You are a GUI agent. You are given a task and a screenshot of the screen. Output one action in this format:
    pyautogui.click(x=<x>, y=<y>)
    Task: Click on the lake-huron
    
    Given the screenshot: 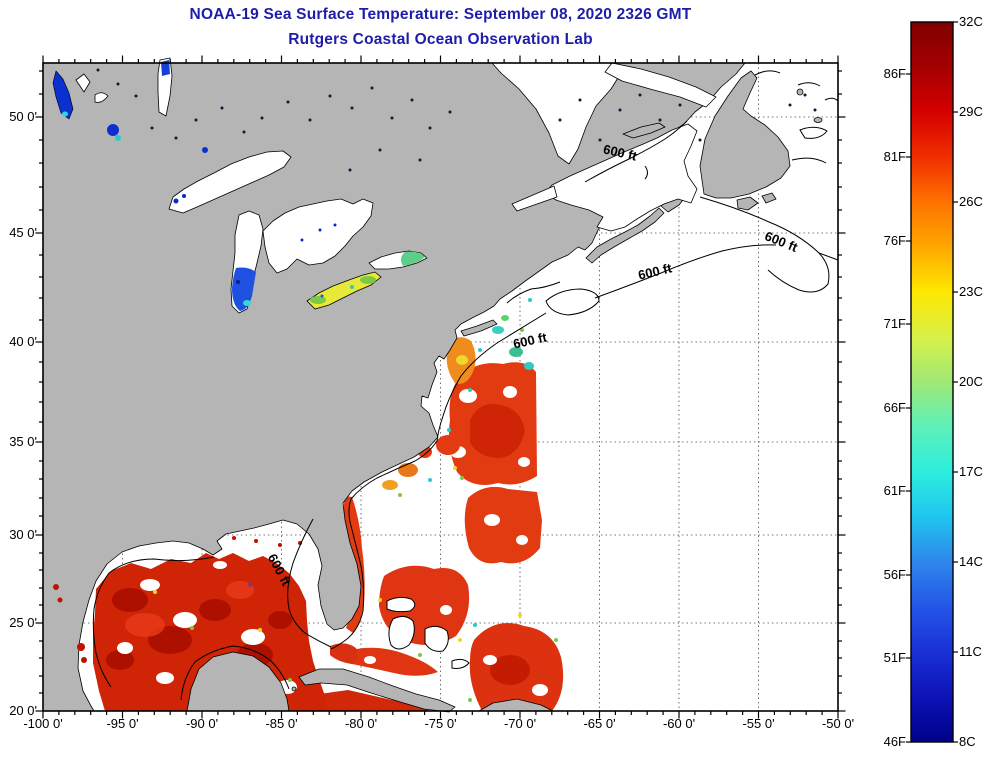 What is the action you would take?
    pyautogui.click(x=318, y=236)
    